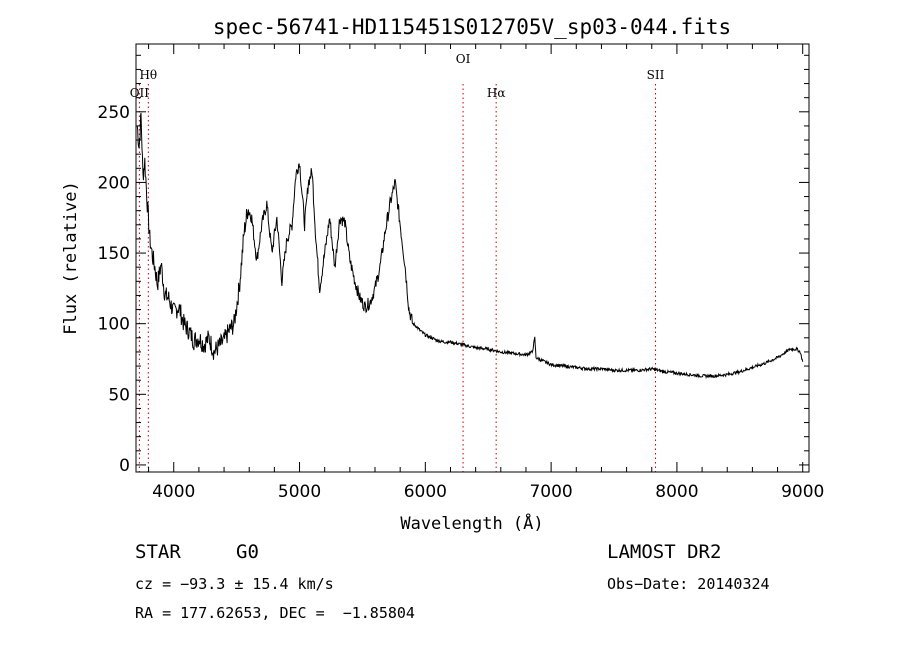  What do you see at coordinates (114, 254) in the screenshot?
I see `y-tick-label-150: 150` at bounding box center [114, 254].